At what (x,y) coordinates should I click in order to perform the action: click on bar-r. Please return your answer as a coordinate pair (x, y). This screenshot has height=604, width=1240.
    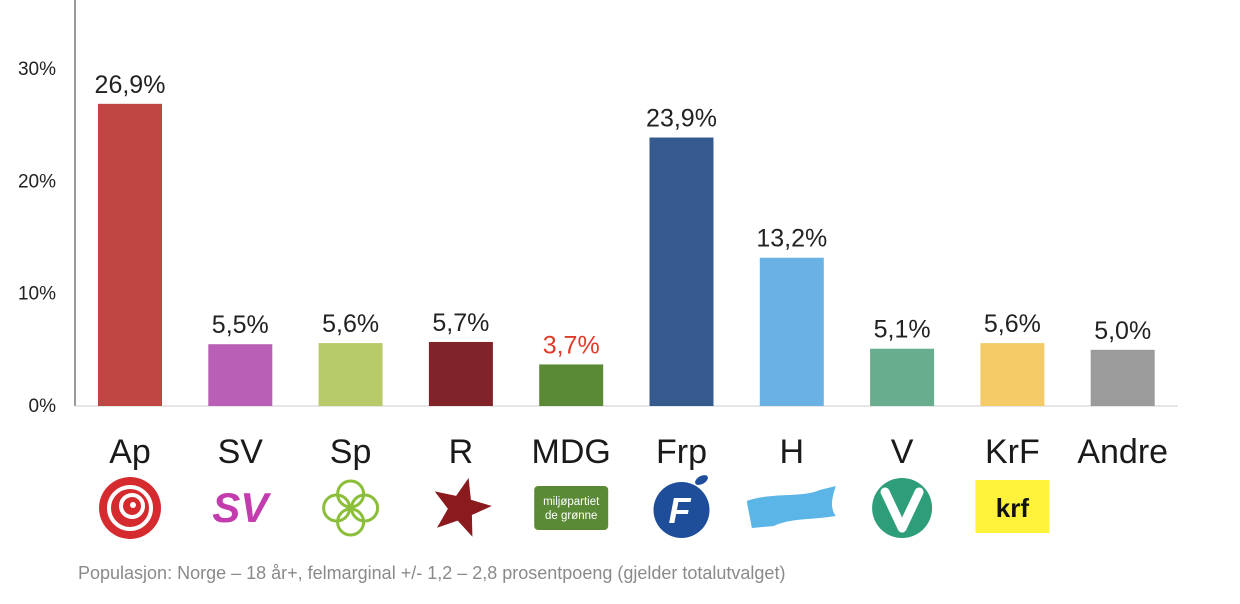
    Looking at the image, I should click on (460, 373).